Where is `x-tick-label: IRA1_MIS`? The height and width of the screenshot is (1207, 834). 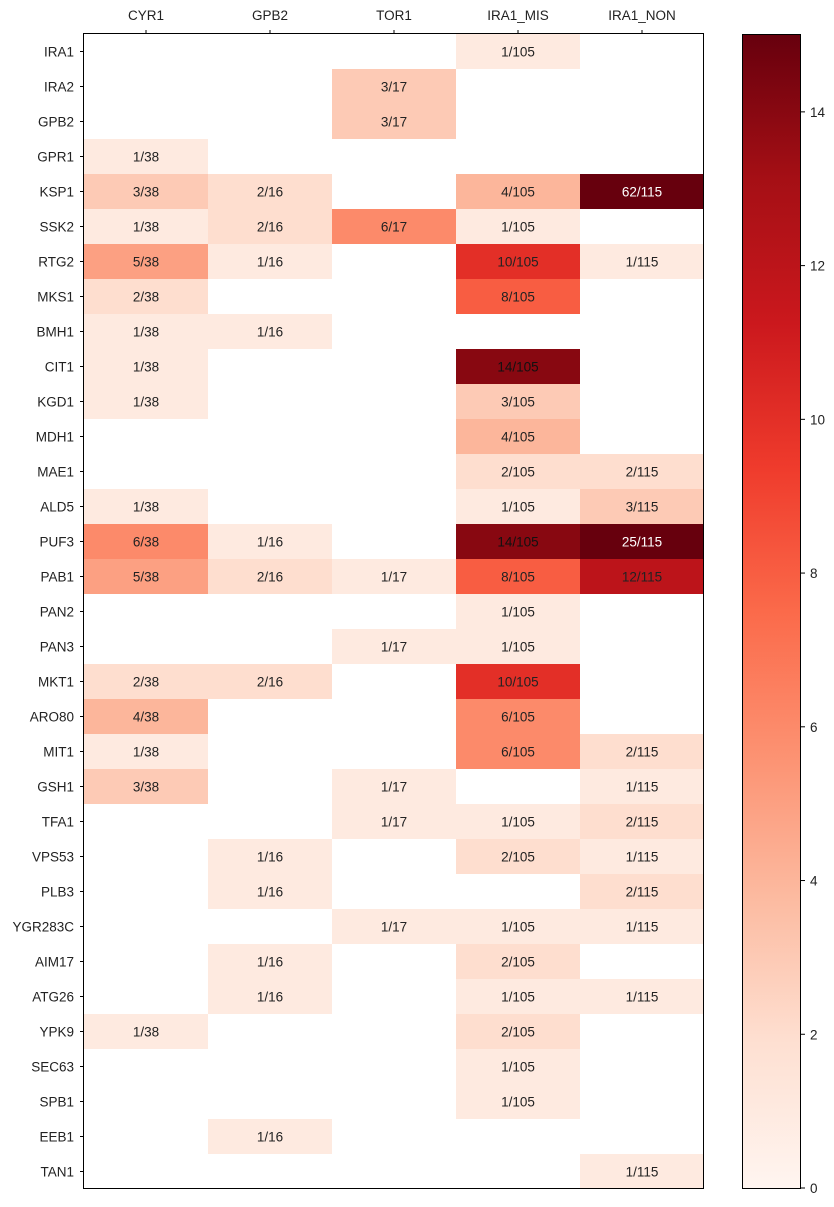
x-tick-label: IRA1_MIS is located at coordinates (518, 15).